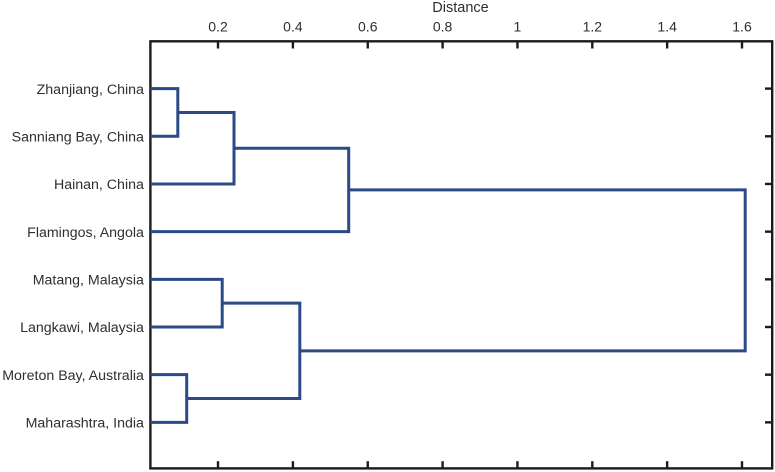 Image resolution: width=775 pixels, height=472 pixels. I want to click on svg-text: Langkawi, Malaysia, so click(82, 328).